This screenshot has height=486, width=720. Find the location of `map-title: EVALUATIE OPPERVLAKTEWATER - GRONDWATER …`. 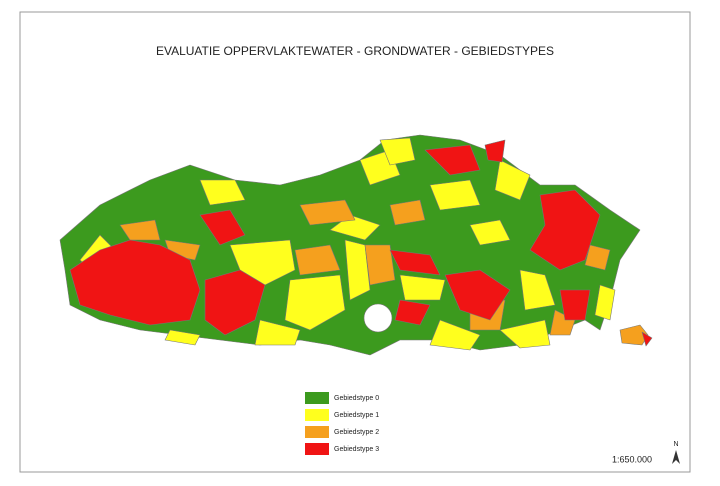

map-title: EVALUATIE OPPERVLAKTEWATER - GRONDWATER … is located at coordinates (355, 51).